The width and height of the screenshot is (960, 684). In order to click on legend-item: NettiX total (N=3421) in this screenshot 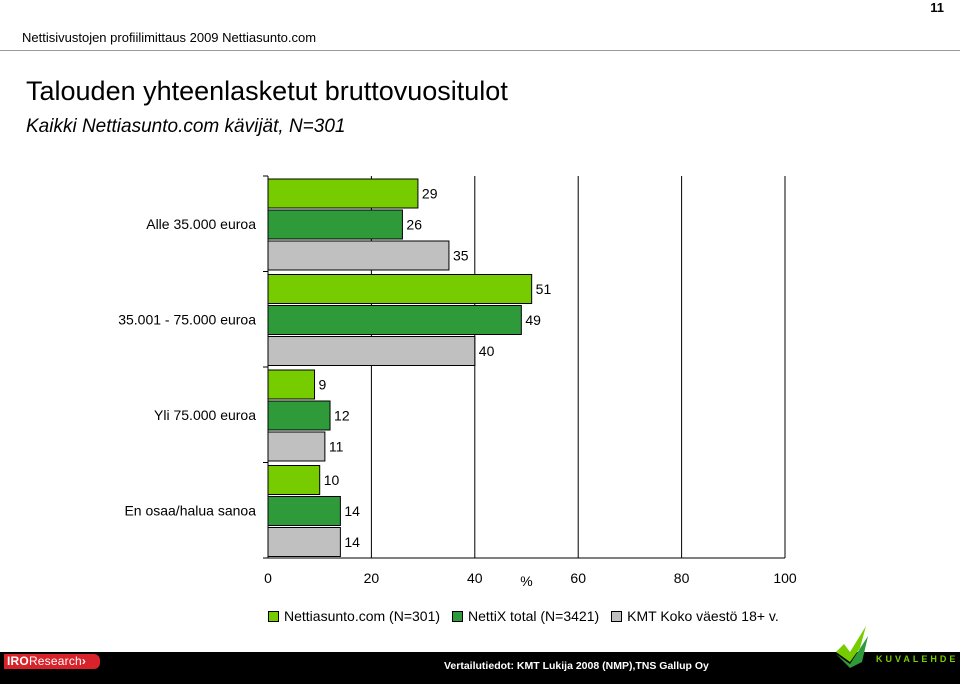, I will do `click(525, 616)`.